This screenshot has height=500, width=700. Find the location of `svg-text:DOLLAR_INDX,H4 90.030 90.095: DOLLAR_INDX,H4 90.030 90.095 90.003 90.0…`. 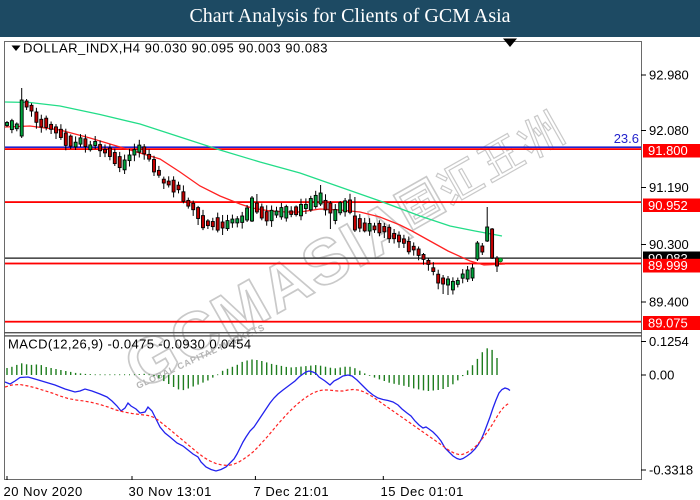

svg-text:DOLLAR_INDX,H4 90.030 90.095: DOLLAR_INDX,H4 90.030 90.095 90.003 90.0… is located at coordinates (175, 48).